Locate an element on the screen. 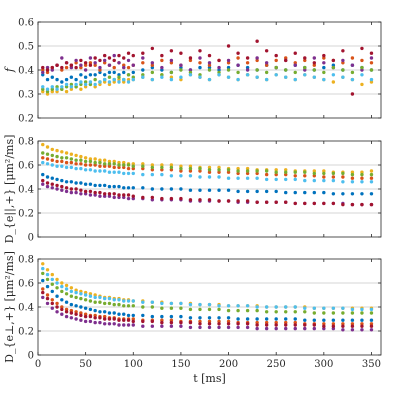 The width and height of the screenshot is (400, 404). y-tick-label: 0 is located at coordinates (31, 356).